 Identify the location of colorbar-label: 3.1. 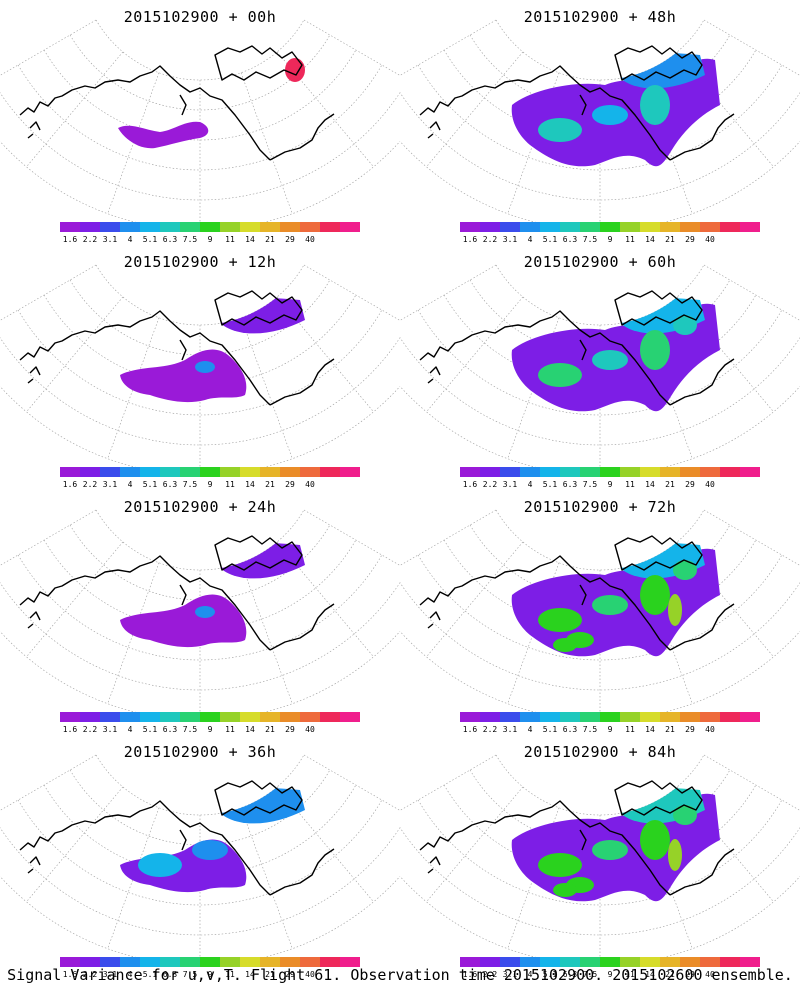
(110, 729).